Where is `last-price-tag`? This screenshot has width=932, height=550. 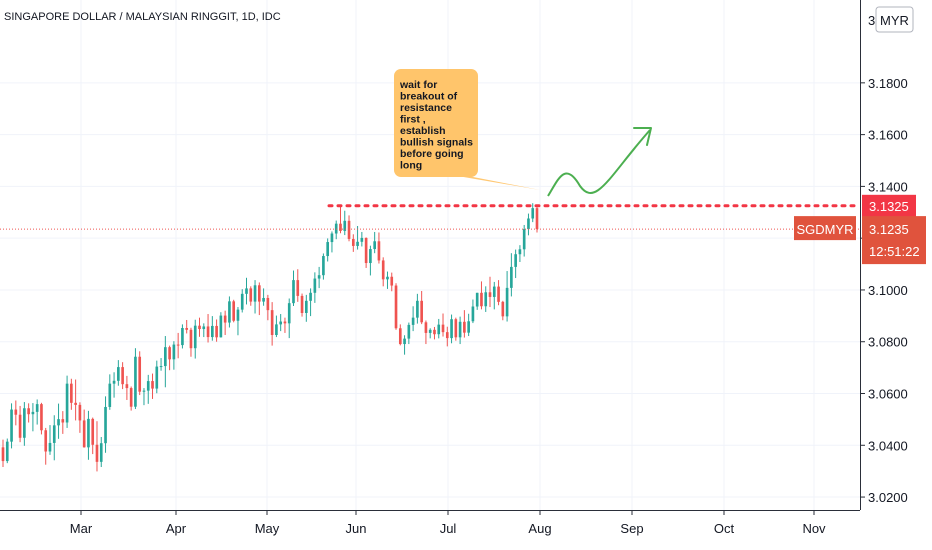 last-price-tag is located at coordinates (894, 240).